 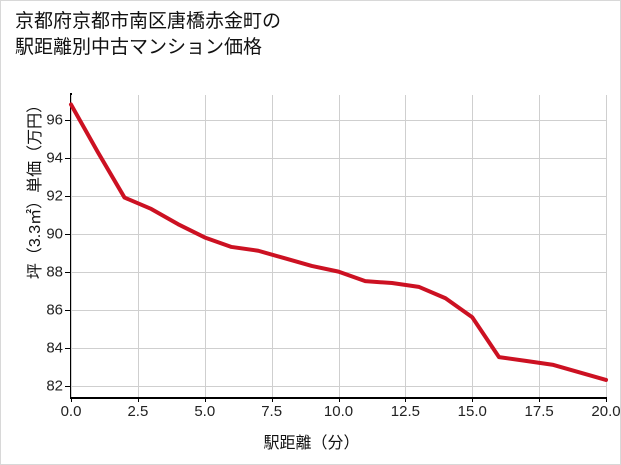 I want to click on gridline-x-5.0, so click(x=205, y=246).